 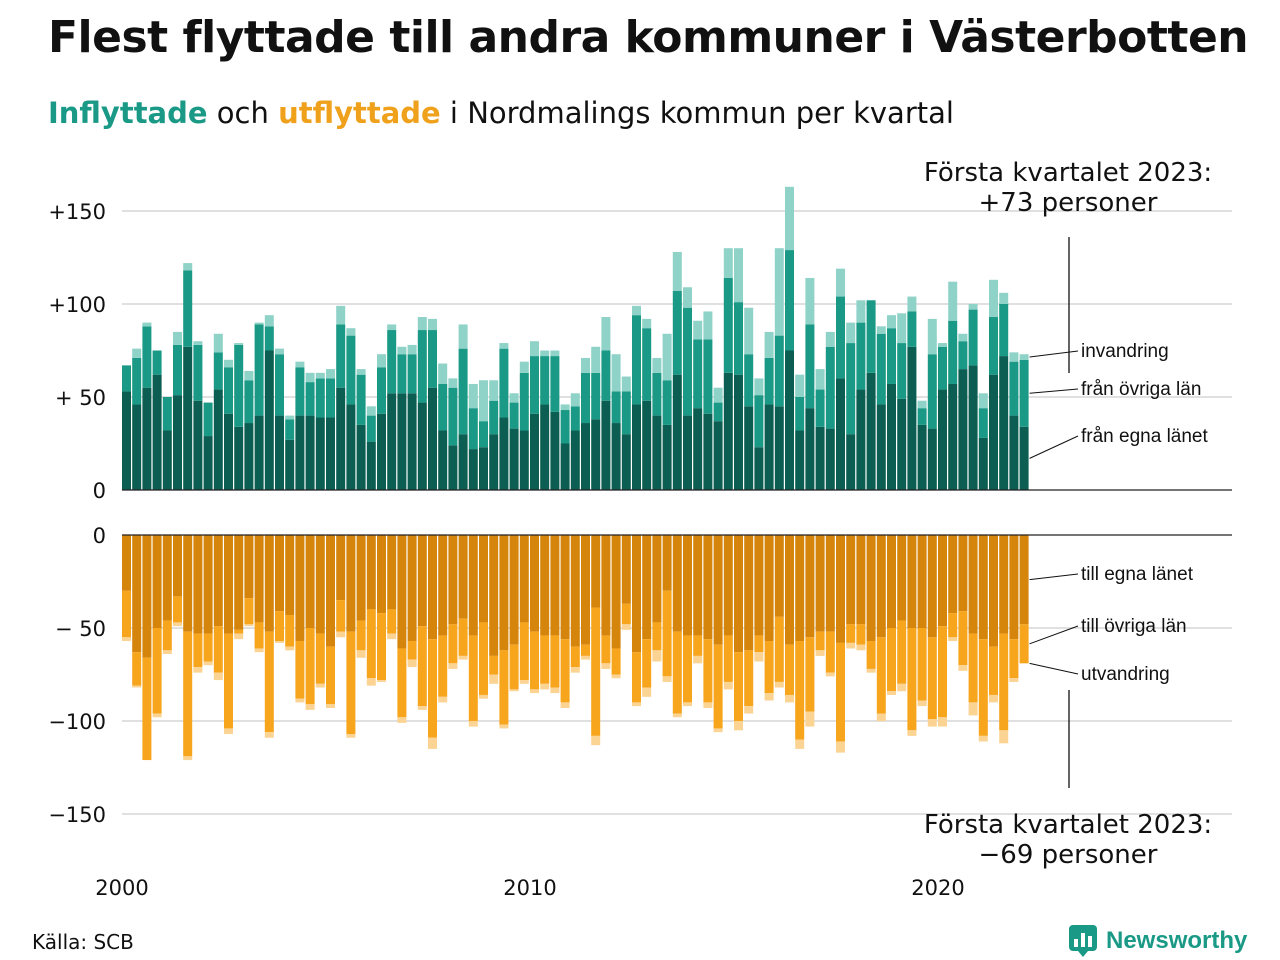 I want to click on top-ytick-label: +100, so click(x=77, y=305).